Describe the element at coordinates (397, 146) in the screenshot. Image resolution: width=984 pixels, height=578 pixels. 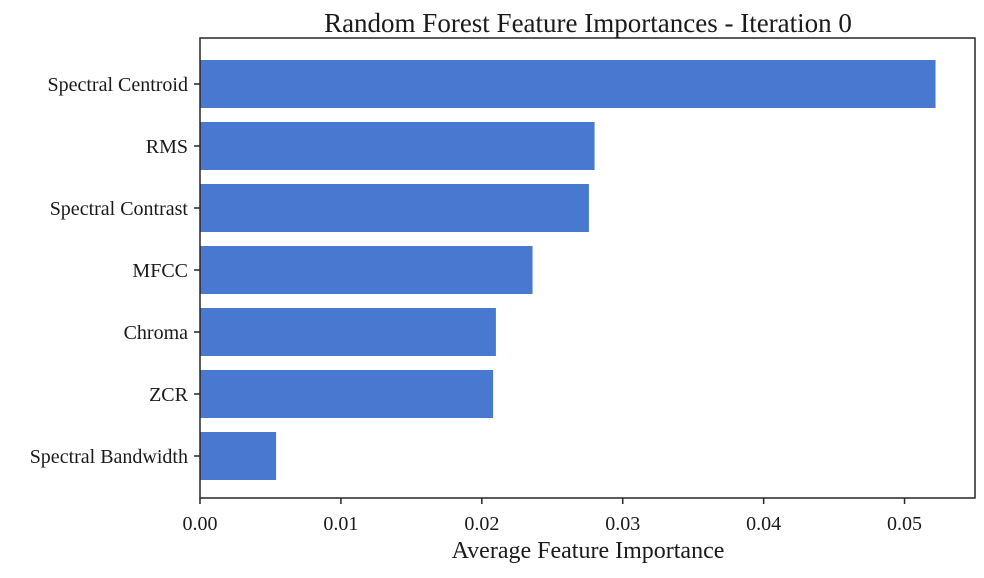
I see `bar-rms` at that location.